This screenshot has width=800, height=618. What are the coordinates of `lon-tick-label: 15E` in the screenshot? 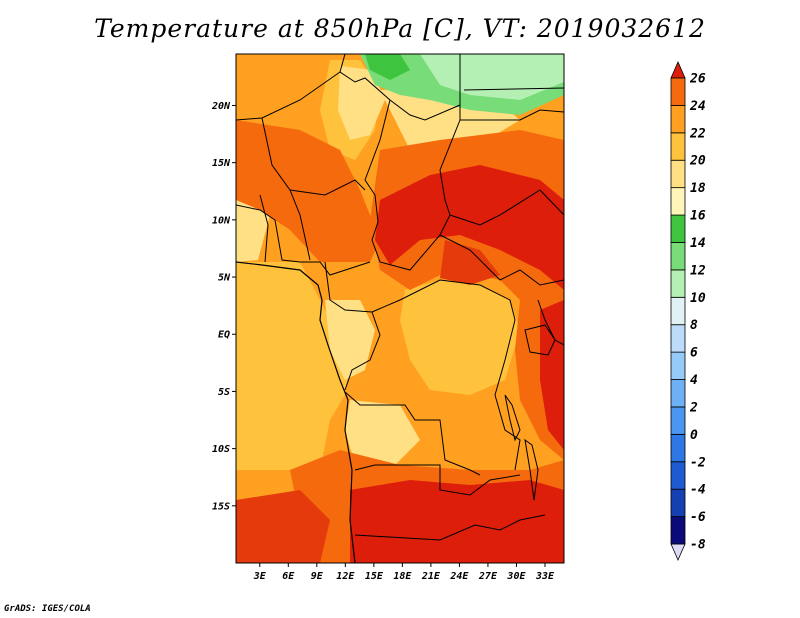 It's located at (374, 576).